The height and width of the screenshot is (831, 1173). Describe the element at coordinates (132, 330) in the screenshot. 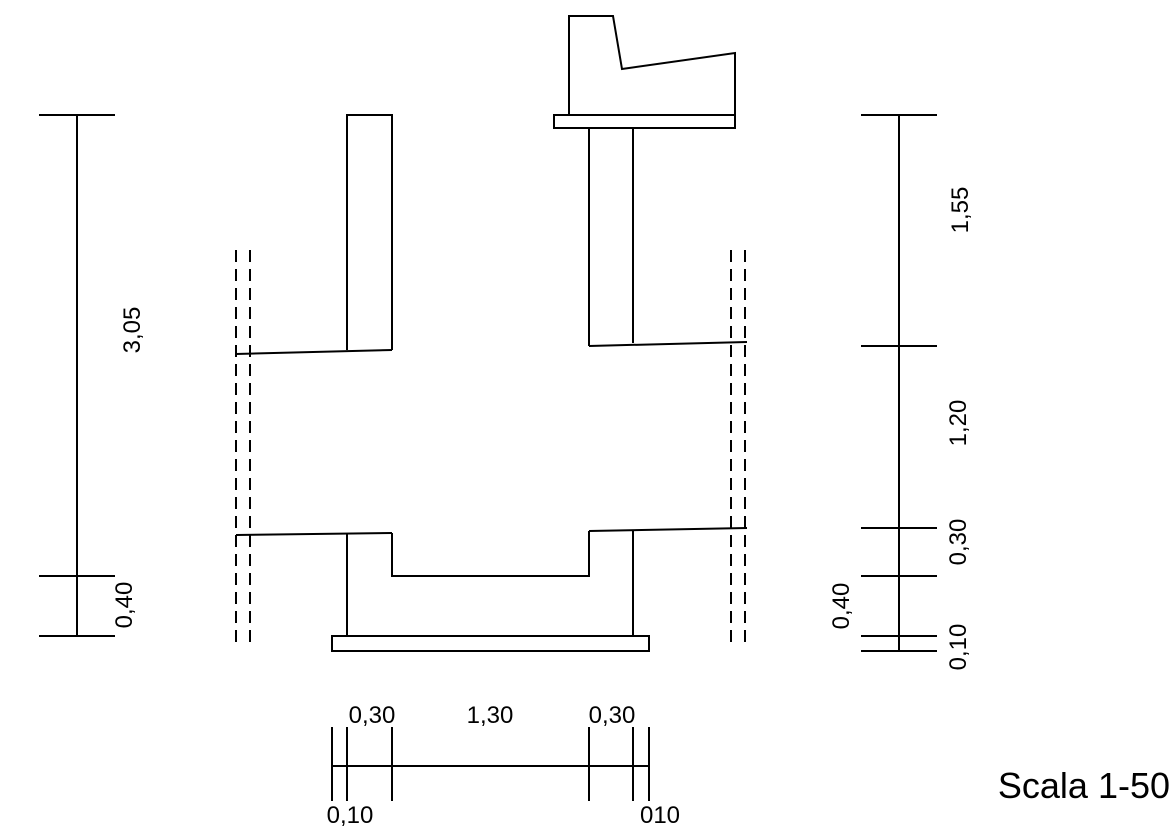

I see `left-dim-total-label: 3,05` at that location.